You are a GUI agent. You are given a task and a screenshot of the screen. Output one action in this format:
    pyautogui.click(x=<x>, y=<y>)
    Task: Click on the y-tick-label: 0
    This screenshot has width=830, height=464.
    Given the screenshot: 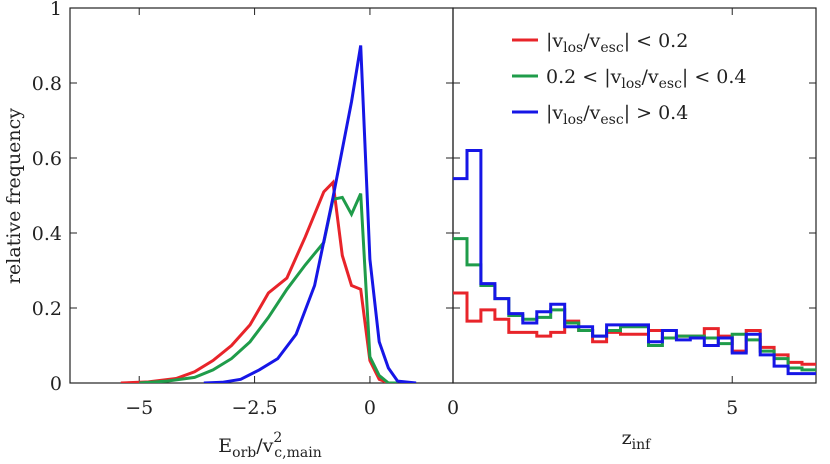 What is the action you would take?
    pyautogui.click(x=56, y=384)
    